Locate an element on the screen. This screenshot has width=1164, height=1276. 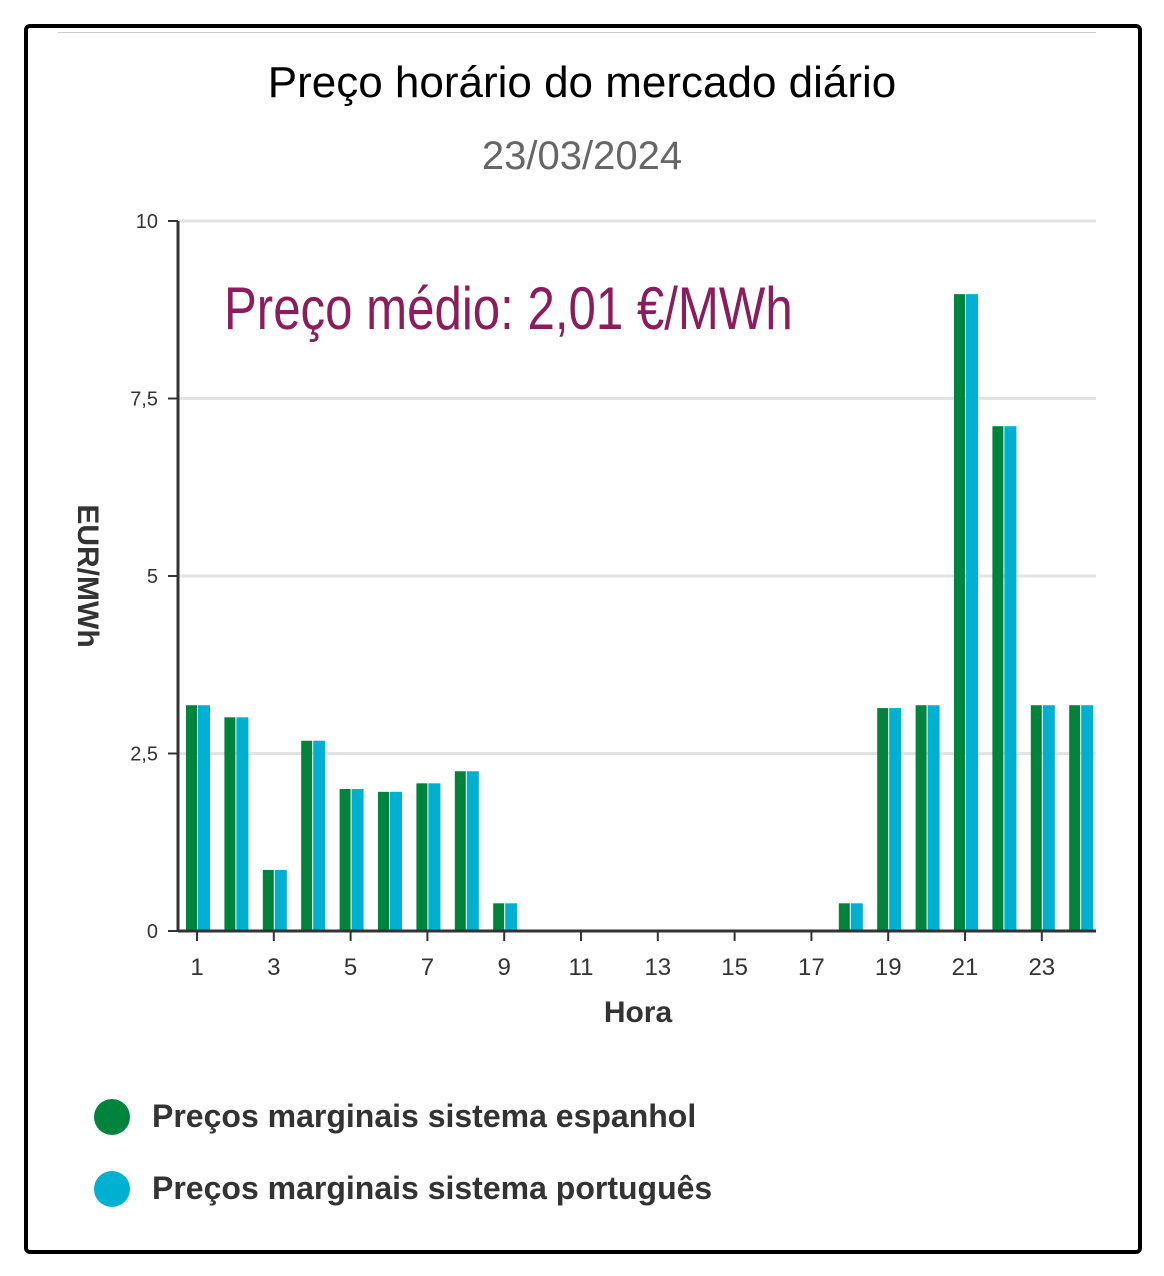
legend-dot-blue is located at coordinates (112, 1188).